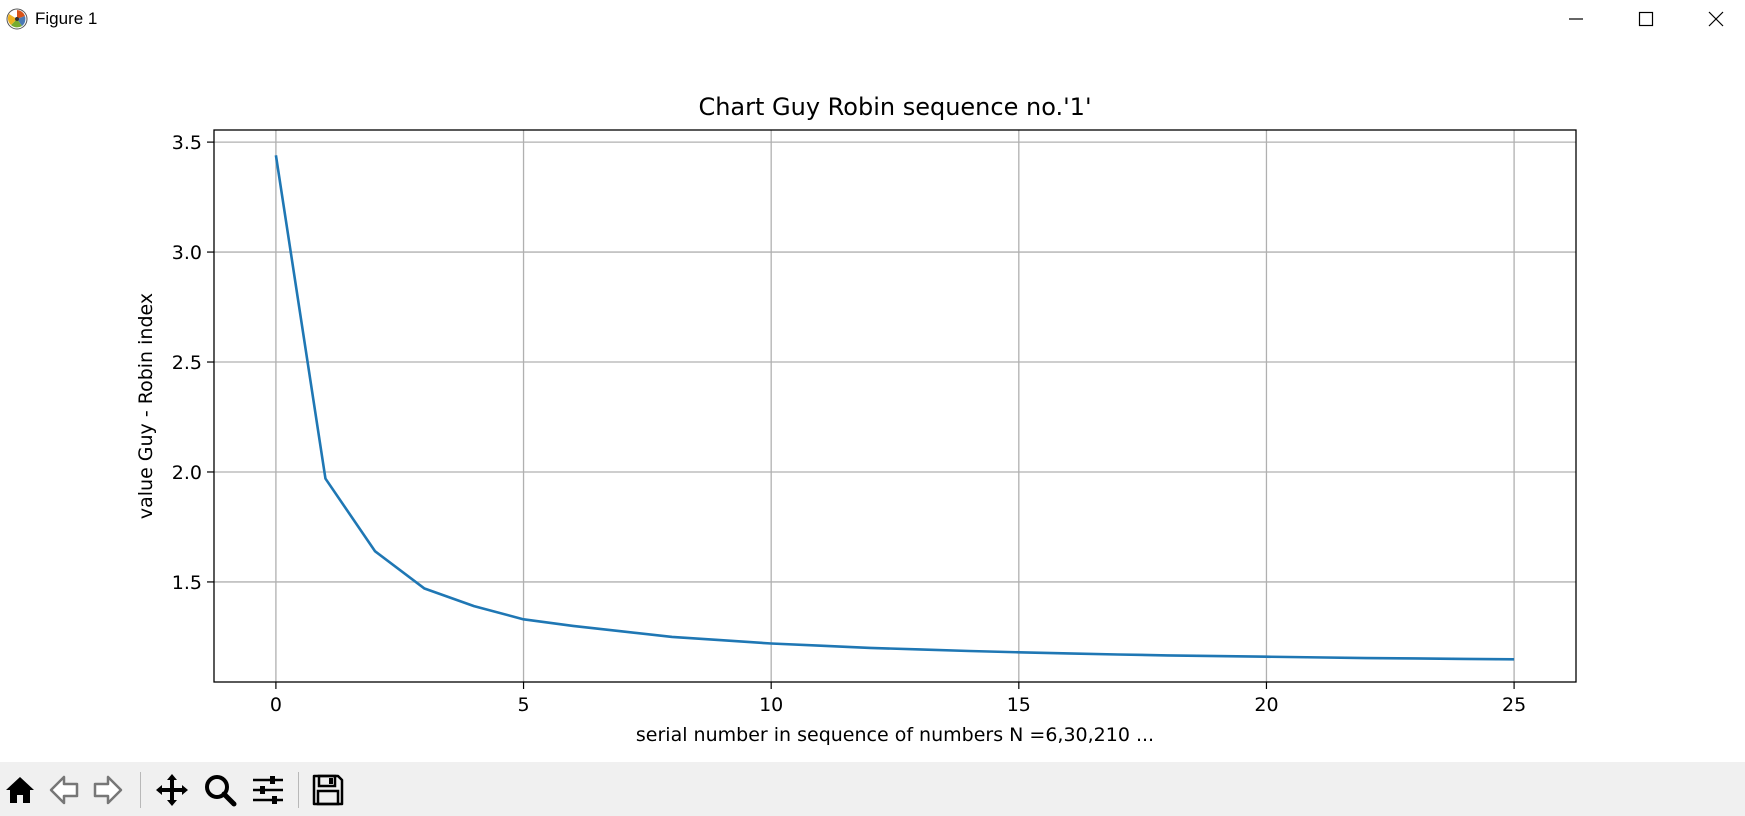 The width and height of the screenshot is (1745, 816). What do you see at coordinates (898, 699) in the screenshot?
I see `x-ticks: 0 5 10 15 20 25` at bounding box center [898, 699].